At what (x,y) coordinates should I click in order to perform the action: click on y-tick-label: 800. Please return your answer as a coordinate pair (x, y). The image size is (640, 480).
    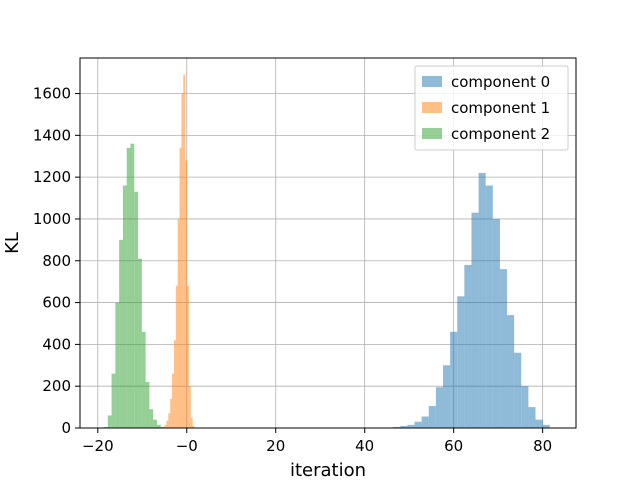
    Looking at the image, I should click on (56, 261).